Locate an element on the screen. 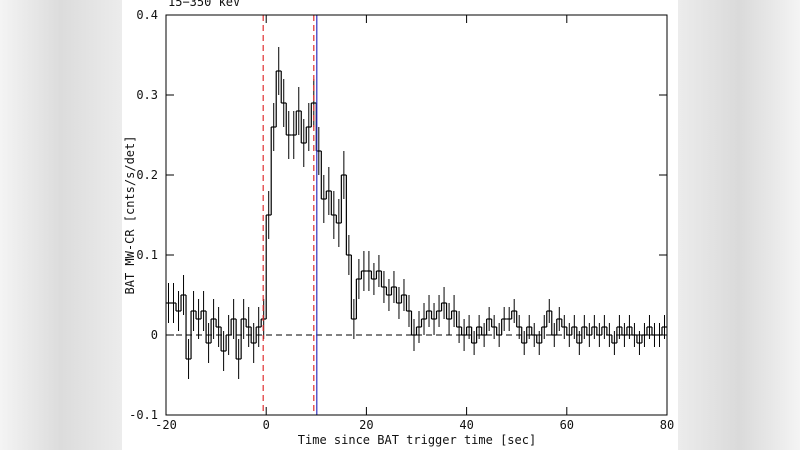 The width and height of the screenshot is (800, 454). y-tick-label: 0 is located at coordinates (154, 335).